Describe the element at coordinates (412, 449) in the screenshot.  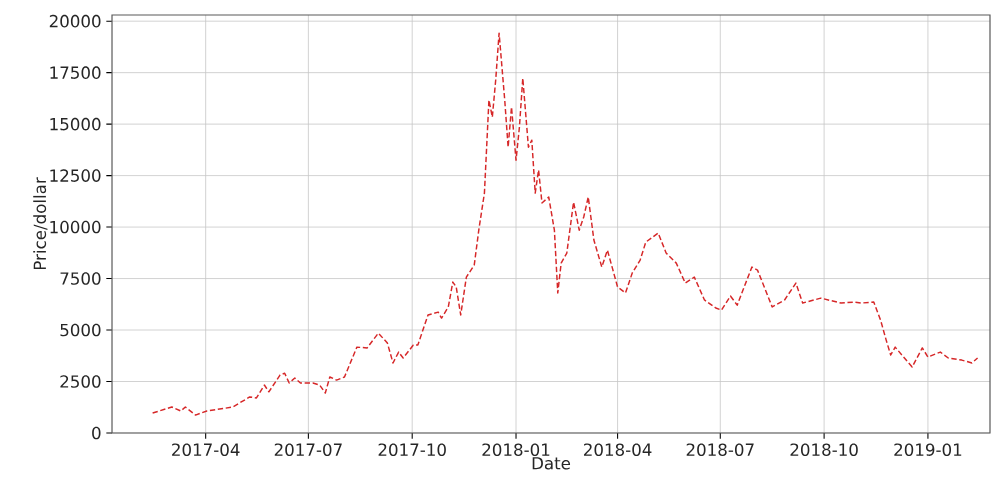
I see `x-tick-label: 2017-10` at that location.